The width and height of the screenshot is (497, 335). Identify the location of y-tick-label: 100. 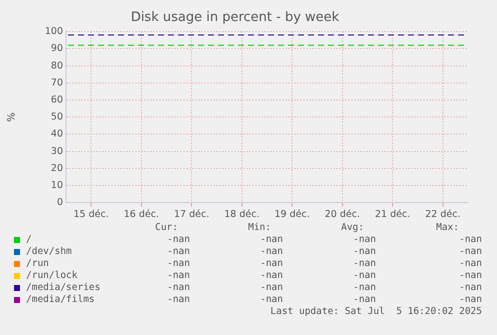
(53, 32).